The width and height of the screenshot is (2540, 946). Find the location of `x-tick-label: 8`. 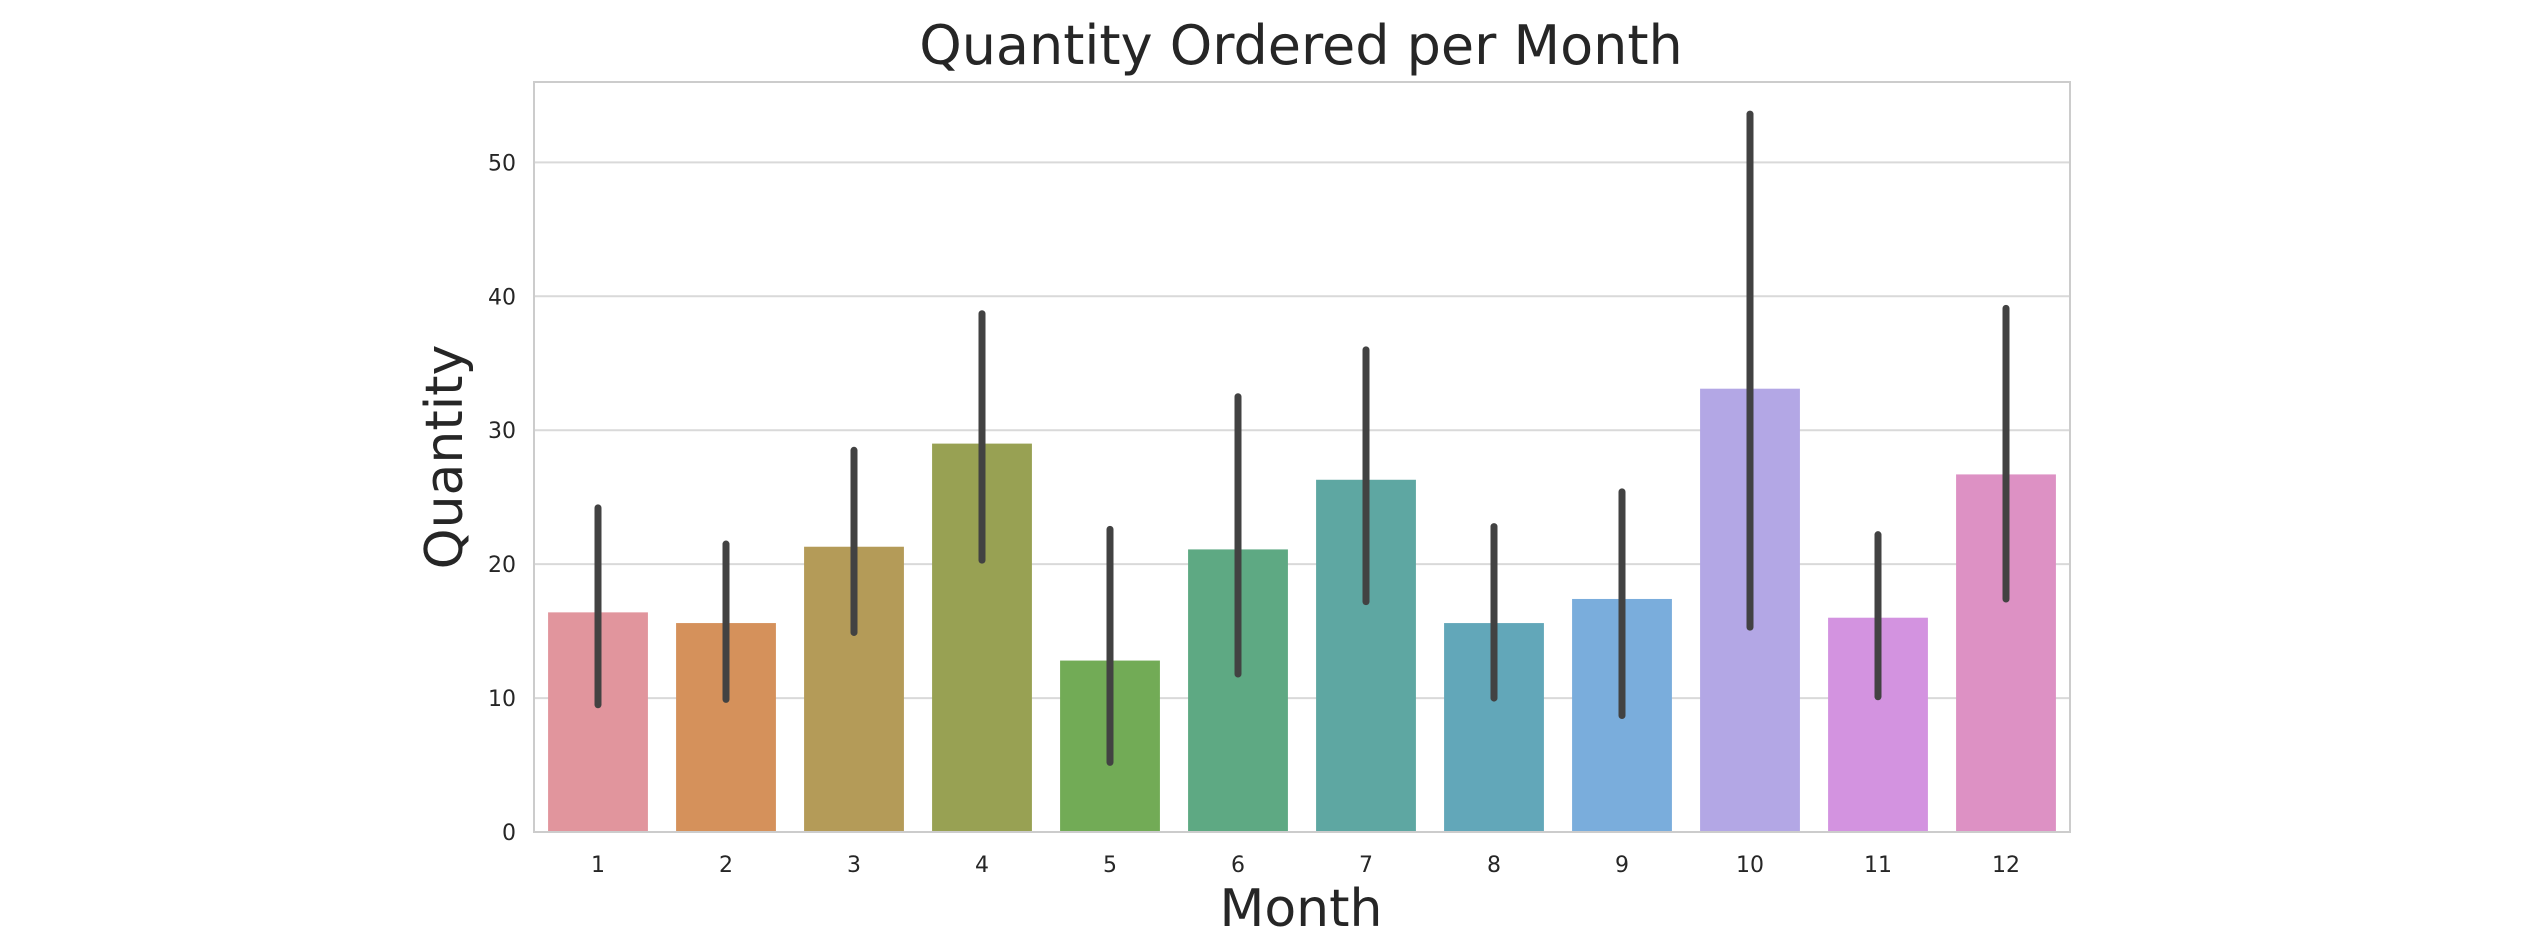

x-tick-label: 8 is located at coordinates (1494, 865).